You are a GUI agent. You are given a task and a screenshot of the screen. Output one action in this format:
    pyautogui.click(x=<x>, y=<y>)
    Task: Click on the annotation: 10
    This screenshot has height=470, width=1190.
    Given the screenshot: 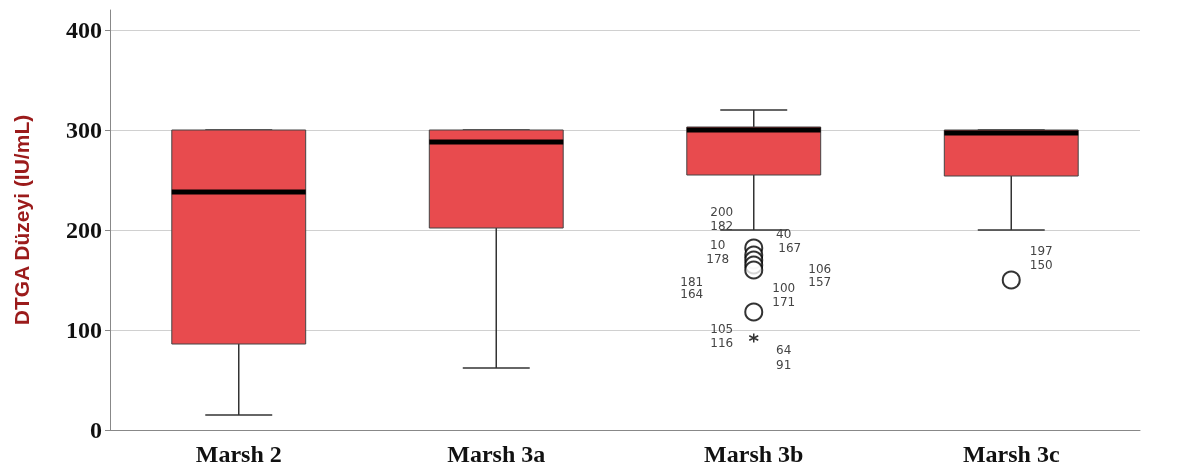 What is the action you would take?
    pyautogui.click(x=718, y=245)
    